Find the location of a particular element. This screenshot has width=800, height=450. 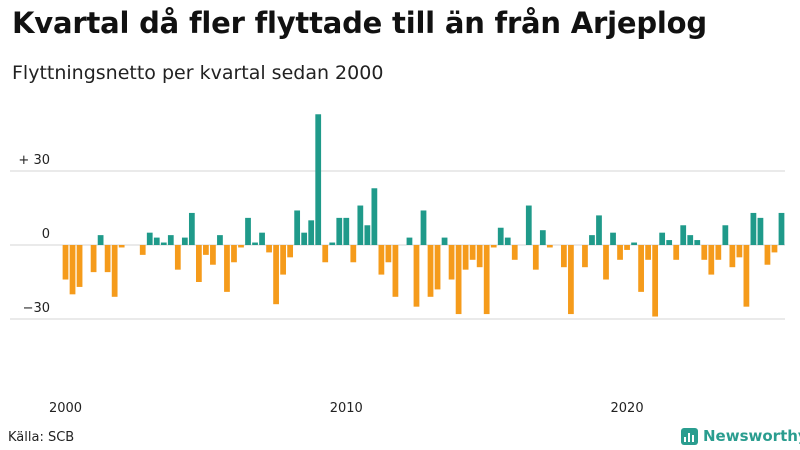

source-note: Källa: SCB is located at coordinates (41, 437).